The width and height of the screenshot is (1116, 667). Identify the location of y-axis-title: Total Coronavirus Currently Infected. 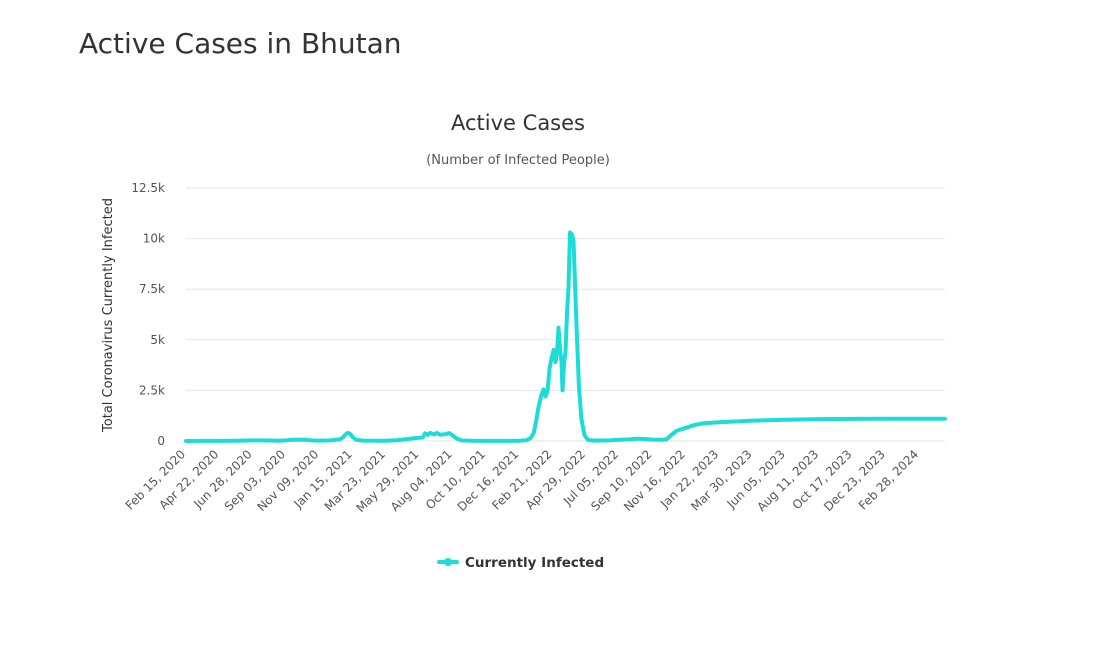
(108, 315).